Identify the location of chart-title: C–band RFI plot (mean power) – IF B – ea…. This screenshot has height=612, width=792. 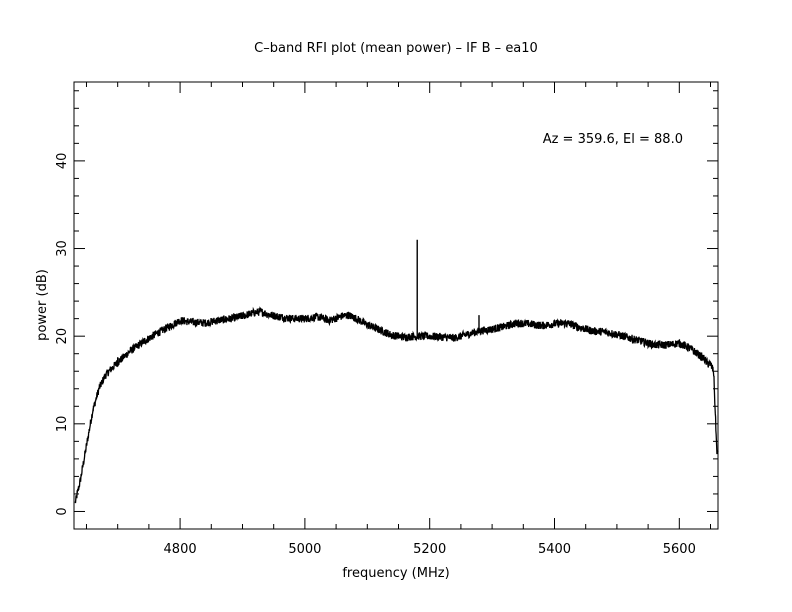
(396, 48).